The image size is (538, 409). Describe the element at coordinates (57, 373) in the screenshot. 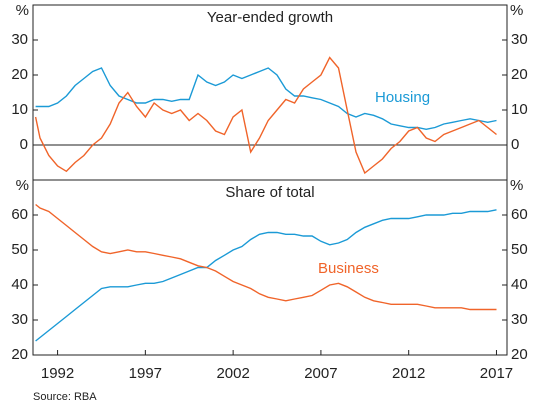

I see `x-tick-label: 1992` at that location.